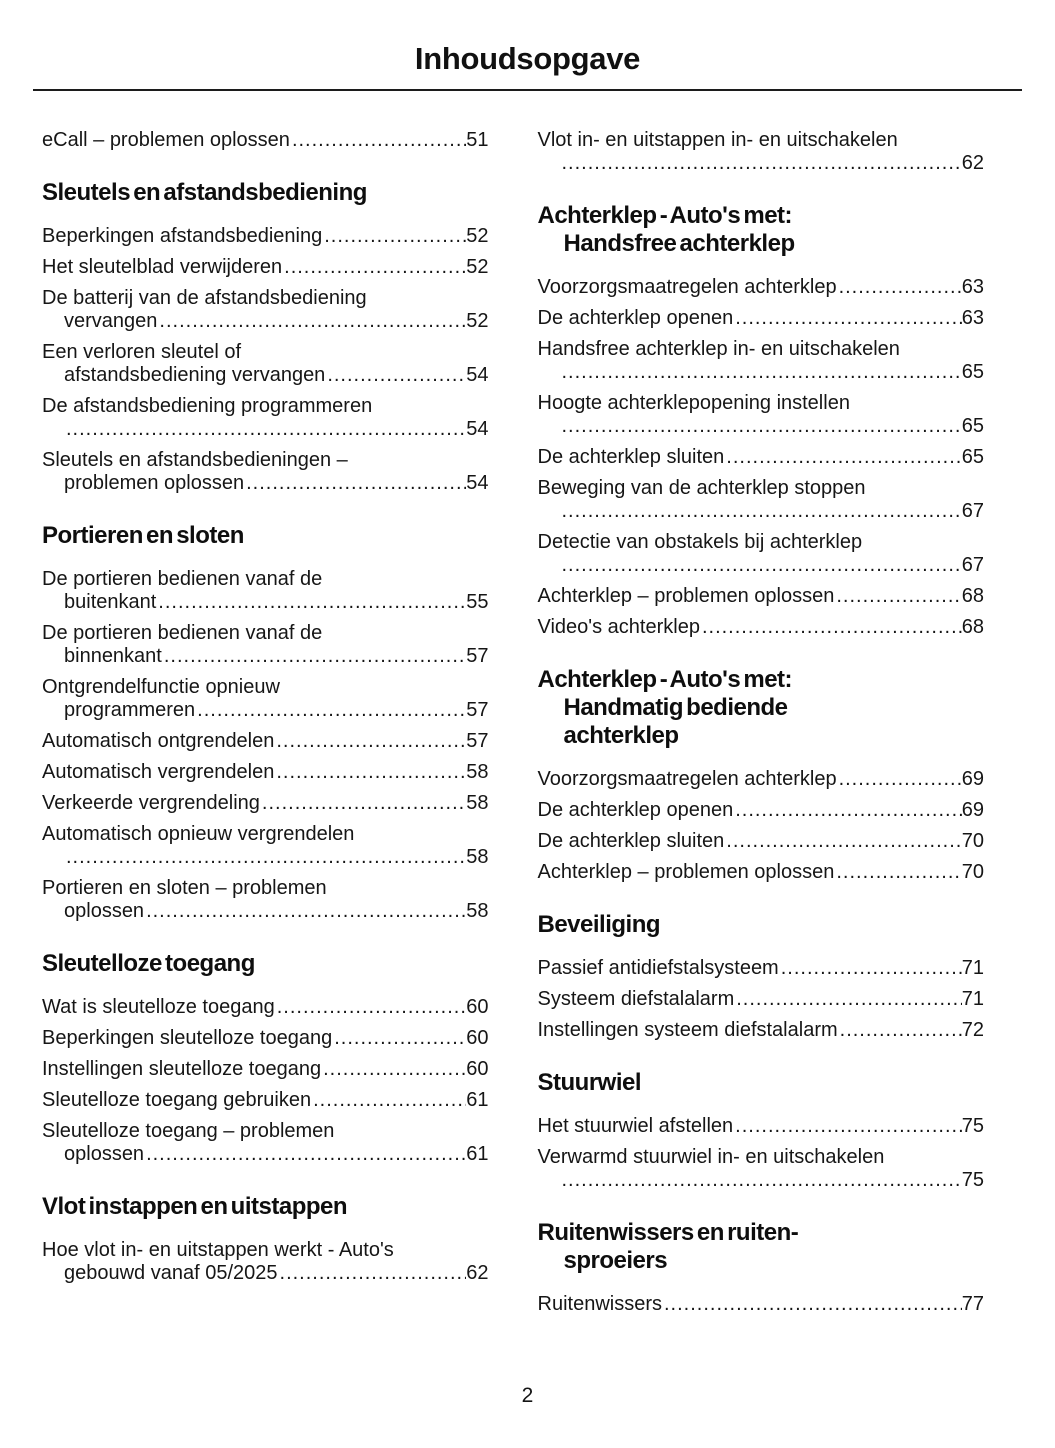  I want to click on toc-entry: Het sleutelblad verwijderen 52, so click(265, 267).